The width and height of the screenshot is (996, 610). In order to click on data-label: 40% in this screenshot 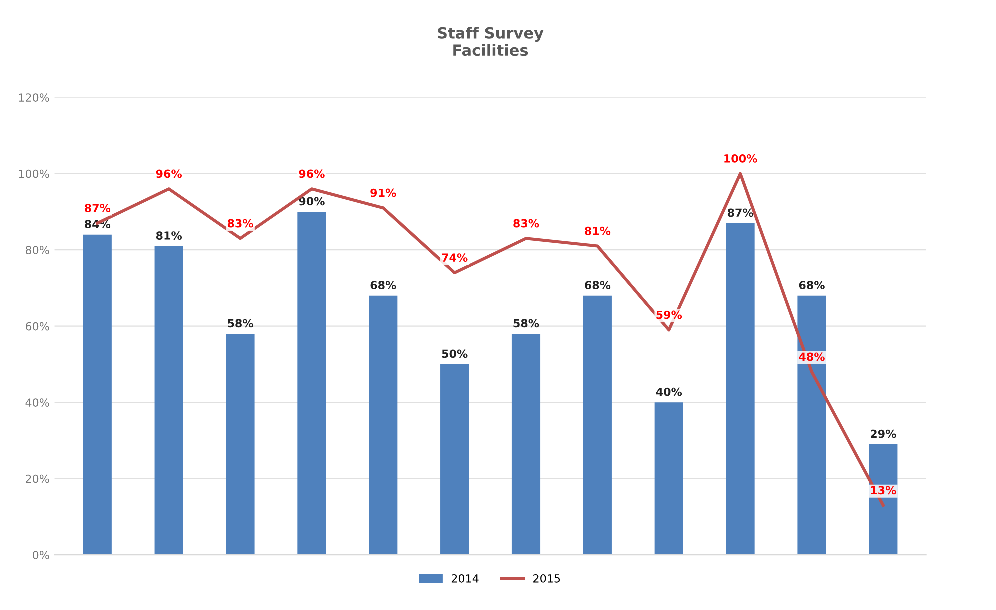, I will do `click(669, 392)`.